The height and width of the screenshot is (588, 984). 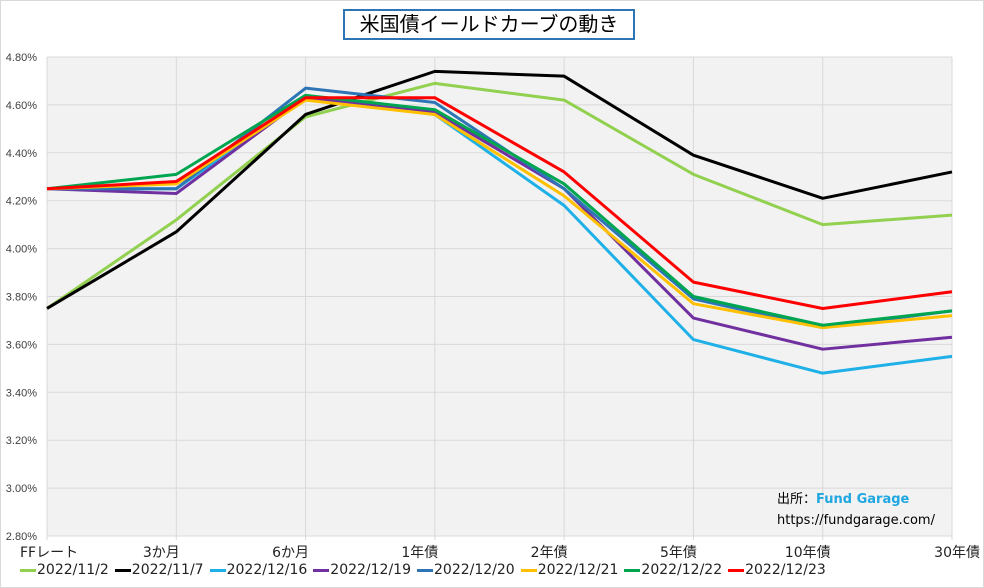 I want to click on legend-item: 2022/12/20, so click(x=466, y=570).